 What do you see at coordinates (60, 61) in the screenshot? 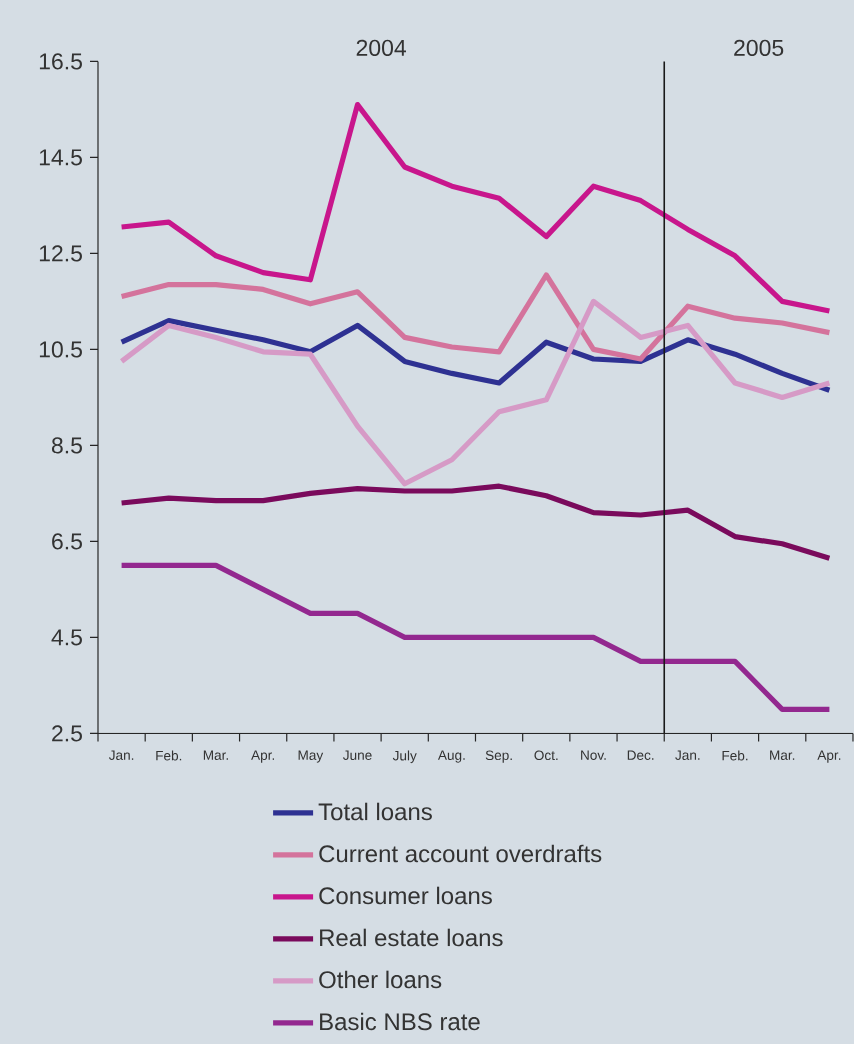
I see `y-tick-label: 16.5` at bounding box center [60, 61].